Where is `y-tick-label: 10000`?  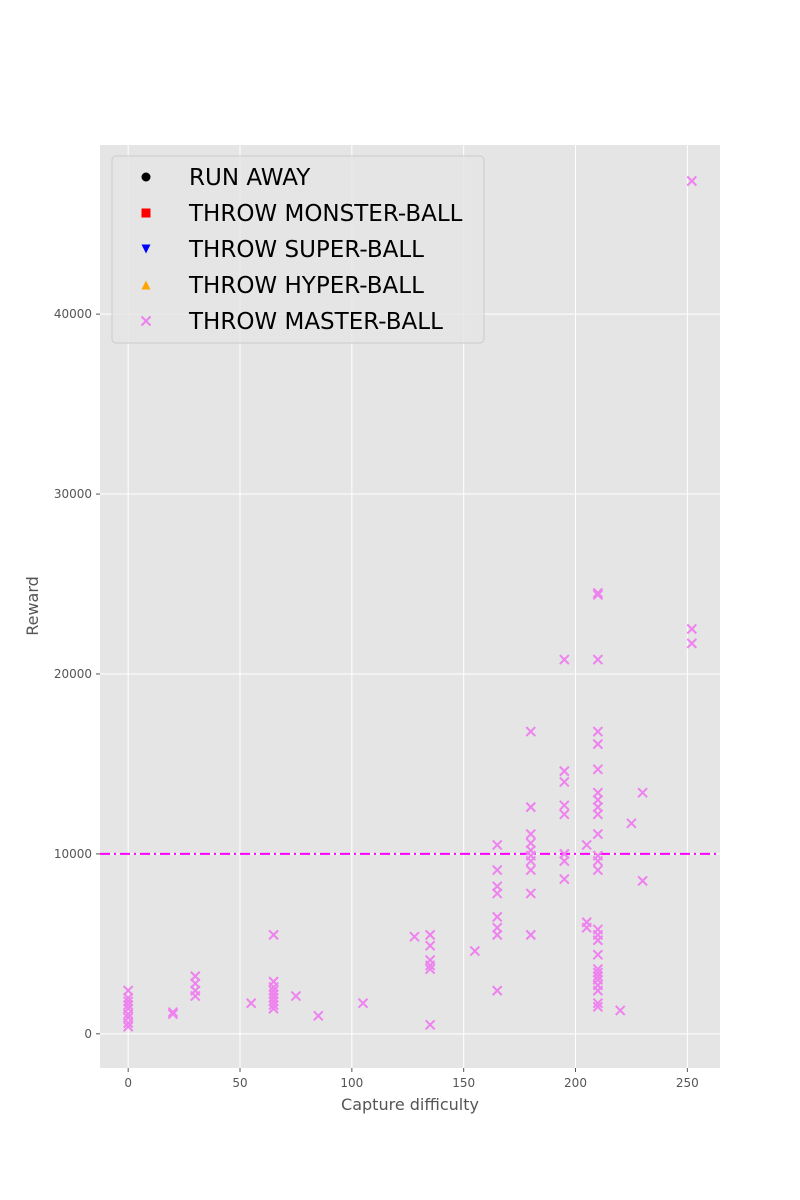 y-tick-label: 10000 is located at coordinates (73, 854).